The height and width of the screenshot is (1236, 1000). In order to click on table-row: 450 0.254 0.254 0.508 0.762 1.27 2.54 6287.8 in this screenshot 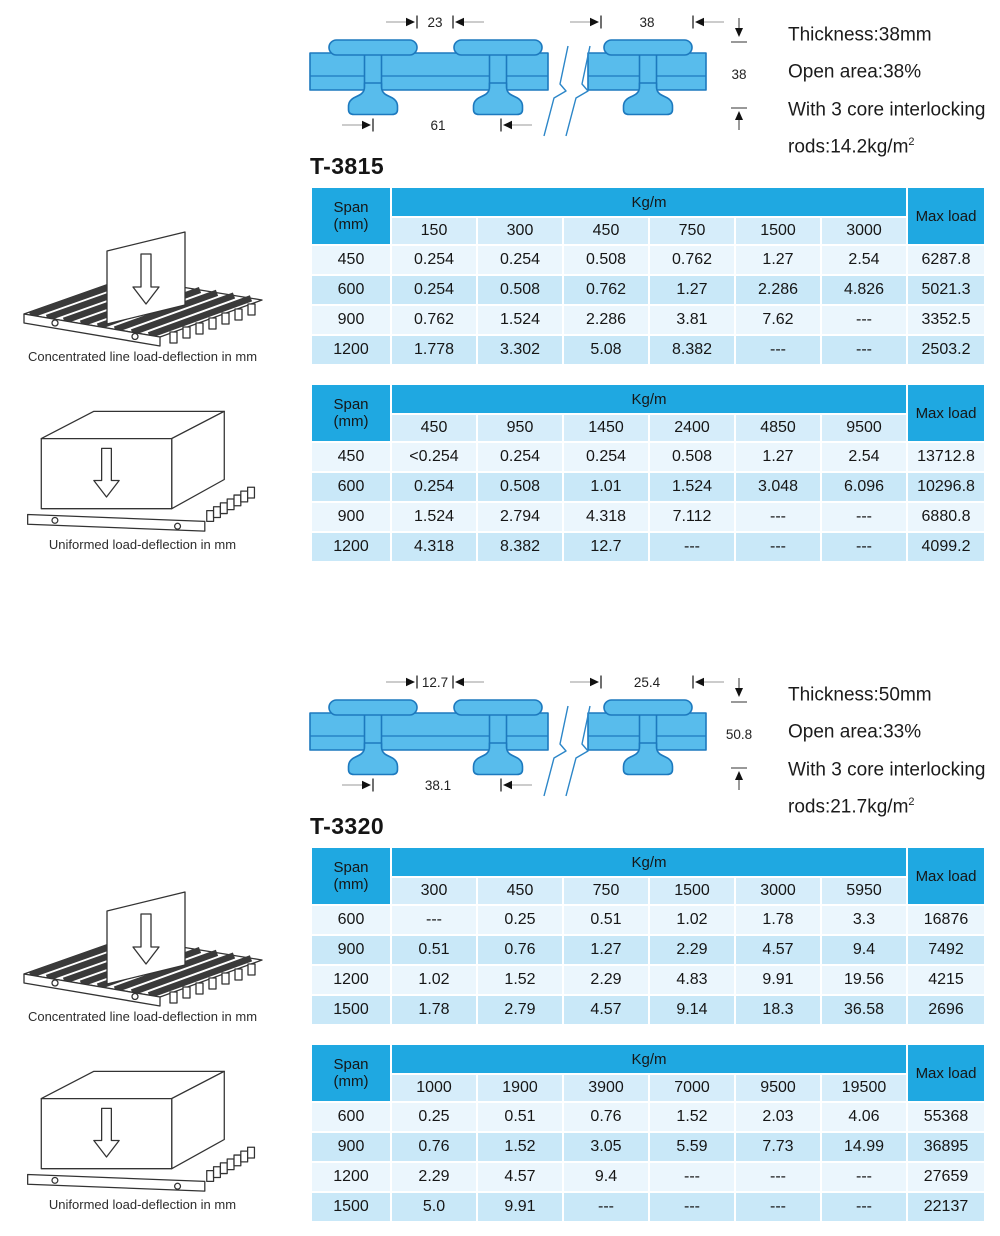, I will do `click(648, 260)`.